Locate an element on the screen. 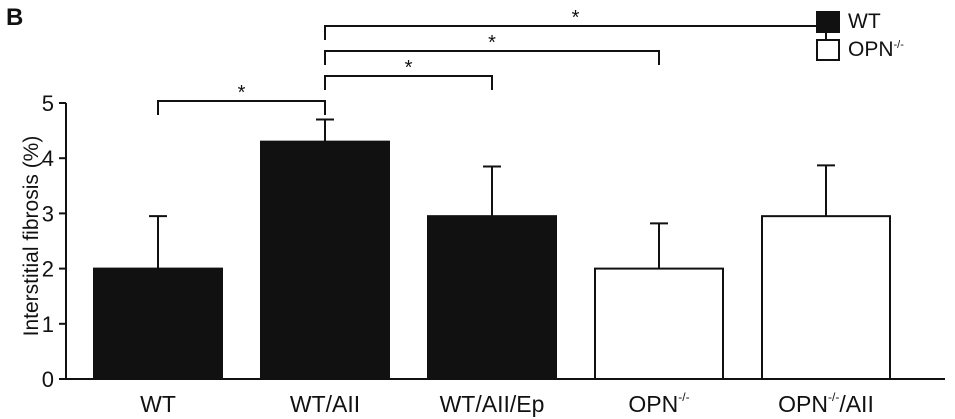 The image size is (955, 419). legend: WT OPN-/- is located at coordinates (860, 36).